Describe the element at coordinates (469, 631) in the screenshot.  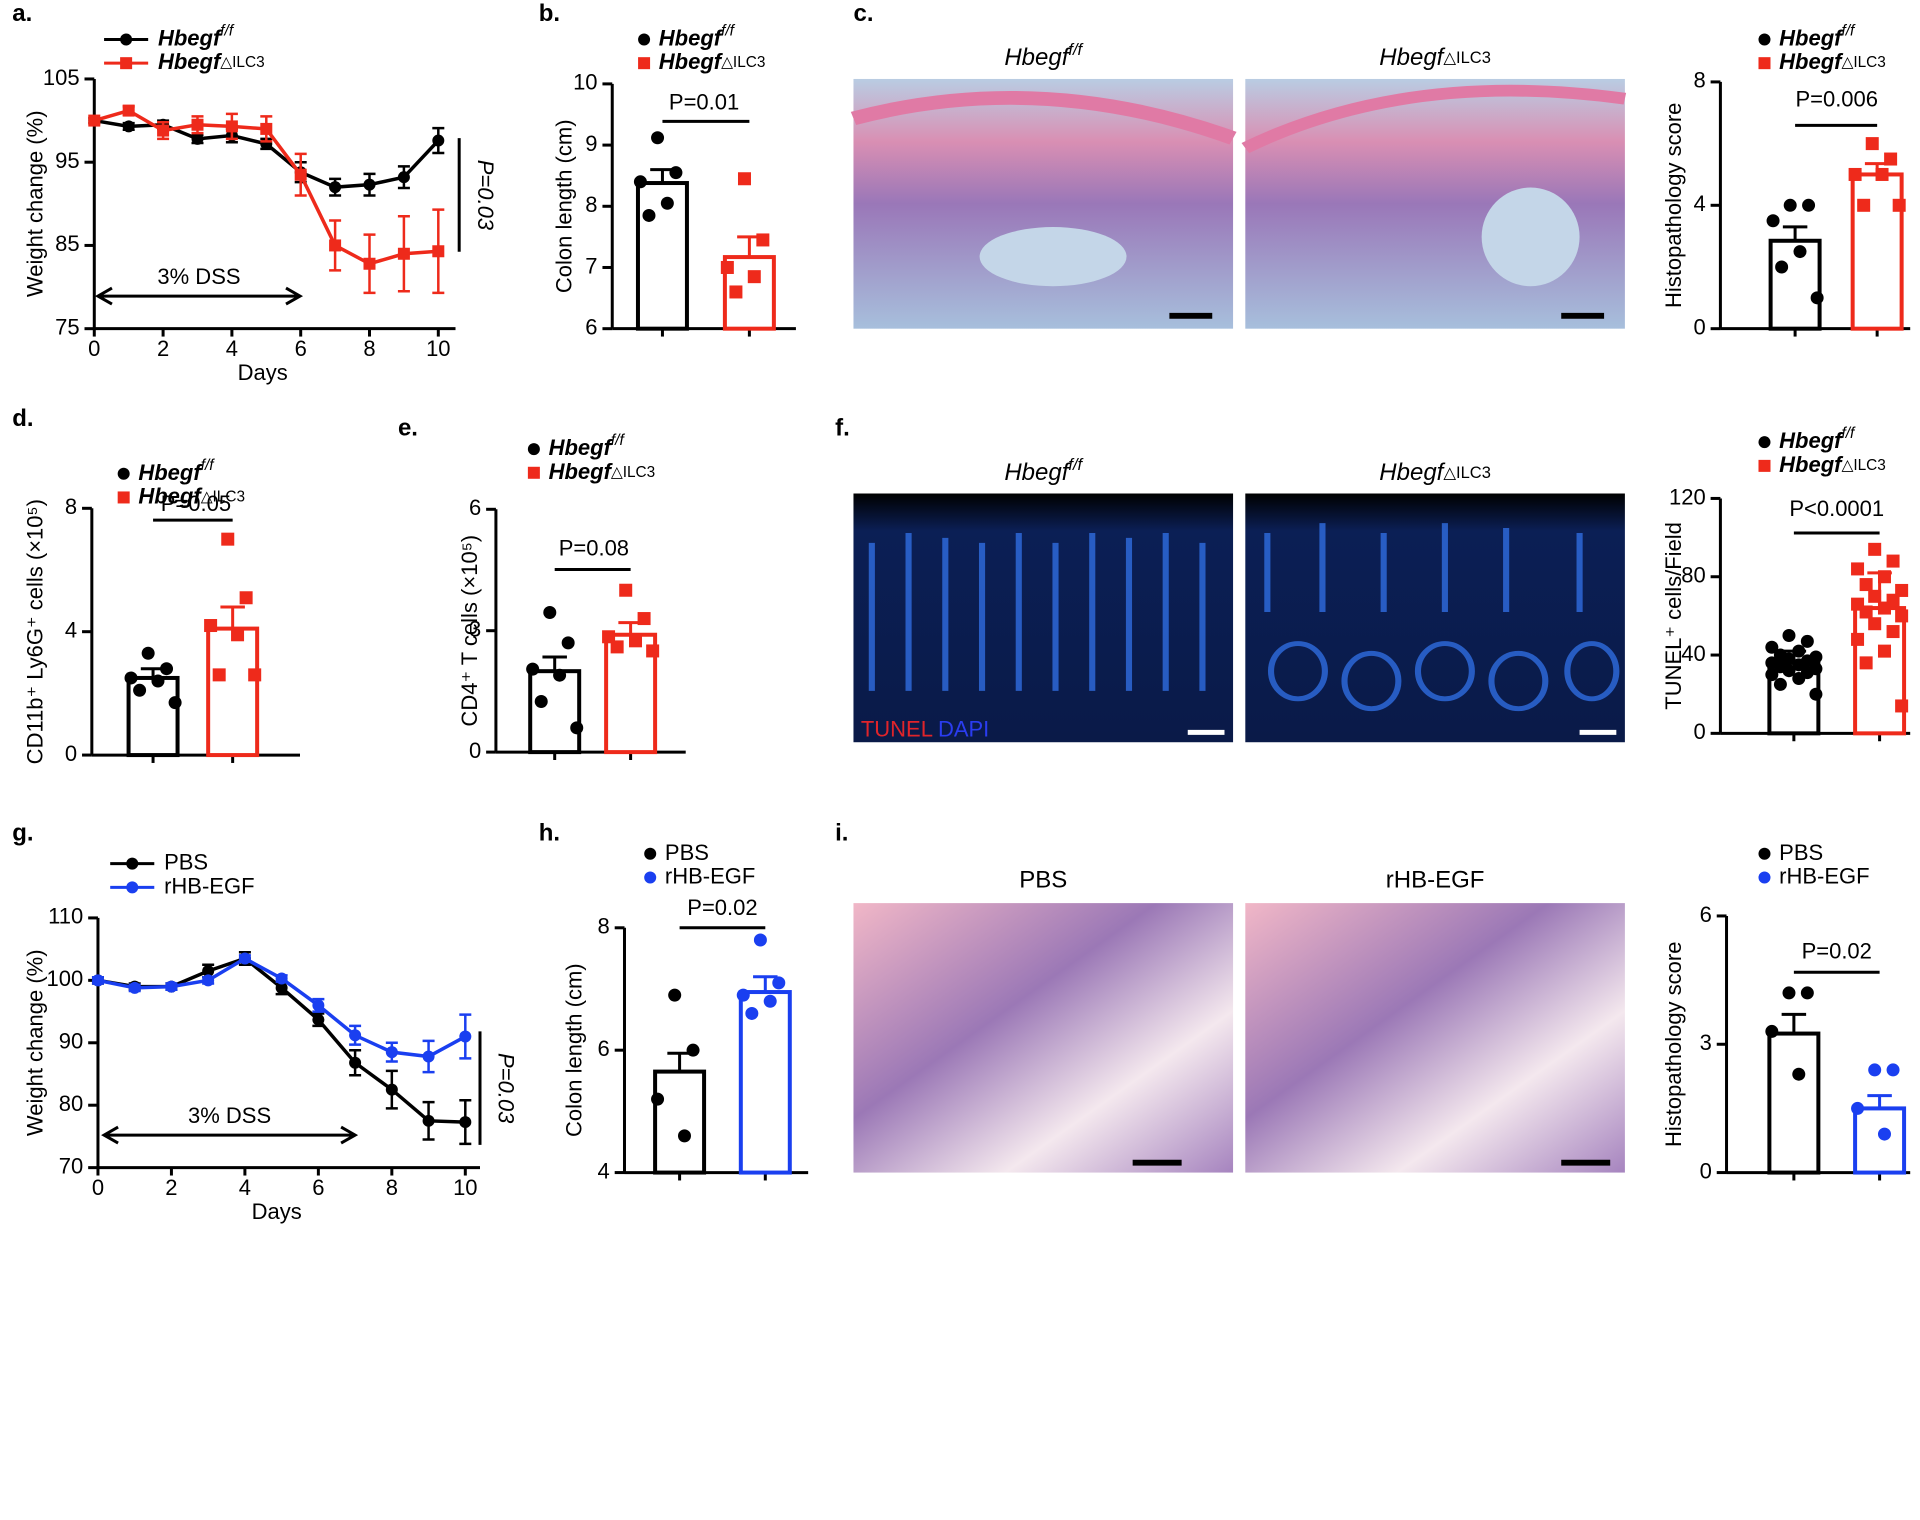
I see `y-axis-label: CD4⁺ T cells (×10⁵)` at that location.